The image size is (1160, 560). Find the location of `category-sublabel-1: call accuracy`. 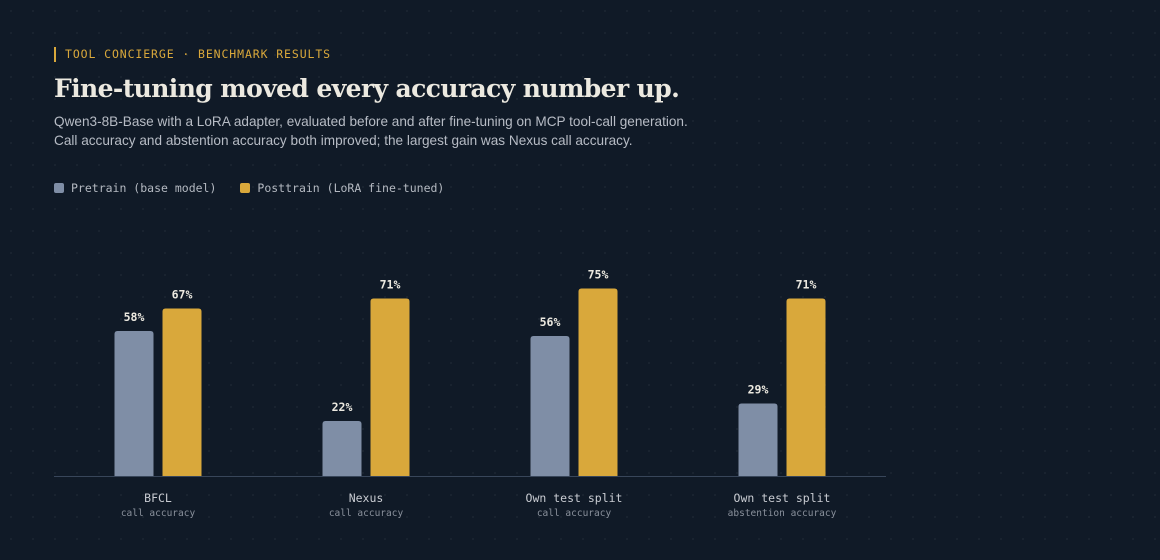

category-sublabel-1: call accuracy is located at coordinates (366, 513).